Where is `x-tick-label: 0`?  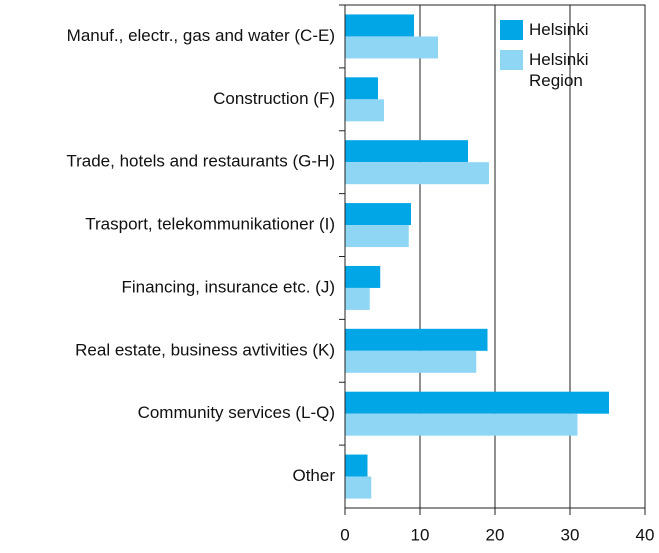
x-tick-label: 0 is located at coordinates (344, 534).